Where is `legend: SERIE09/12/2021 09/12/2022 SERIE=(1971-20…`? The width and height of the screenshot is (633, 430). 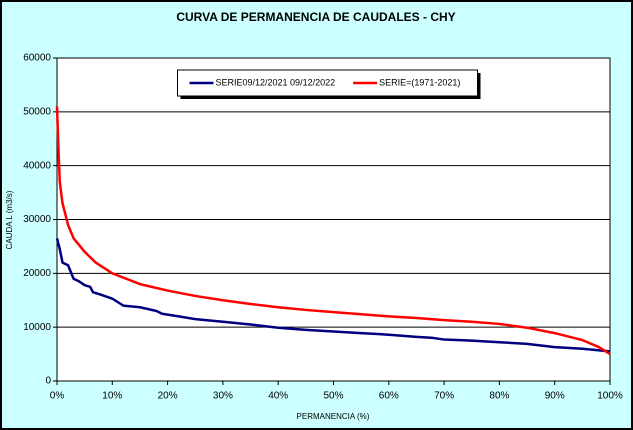
legend: SERIE09/12/2021 09/12/2022 SERIE=(1971-20… is located at coordinates (329, 84).